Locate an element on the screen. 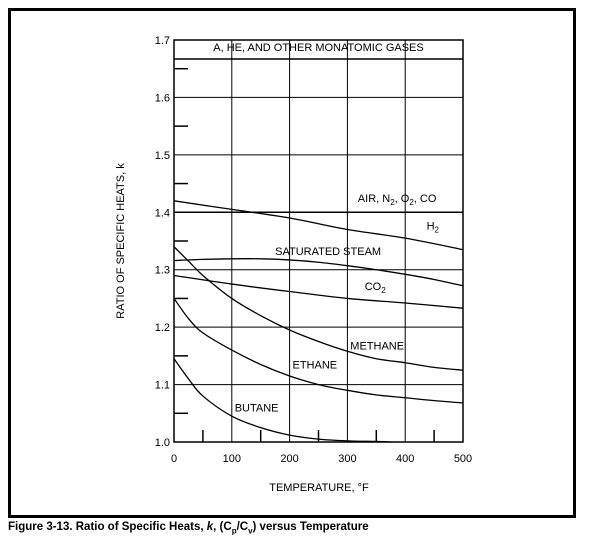 This screenshot has width=590, height=542. series-label-part: CO is located at coordinates (373, 287).